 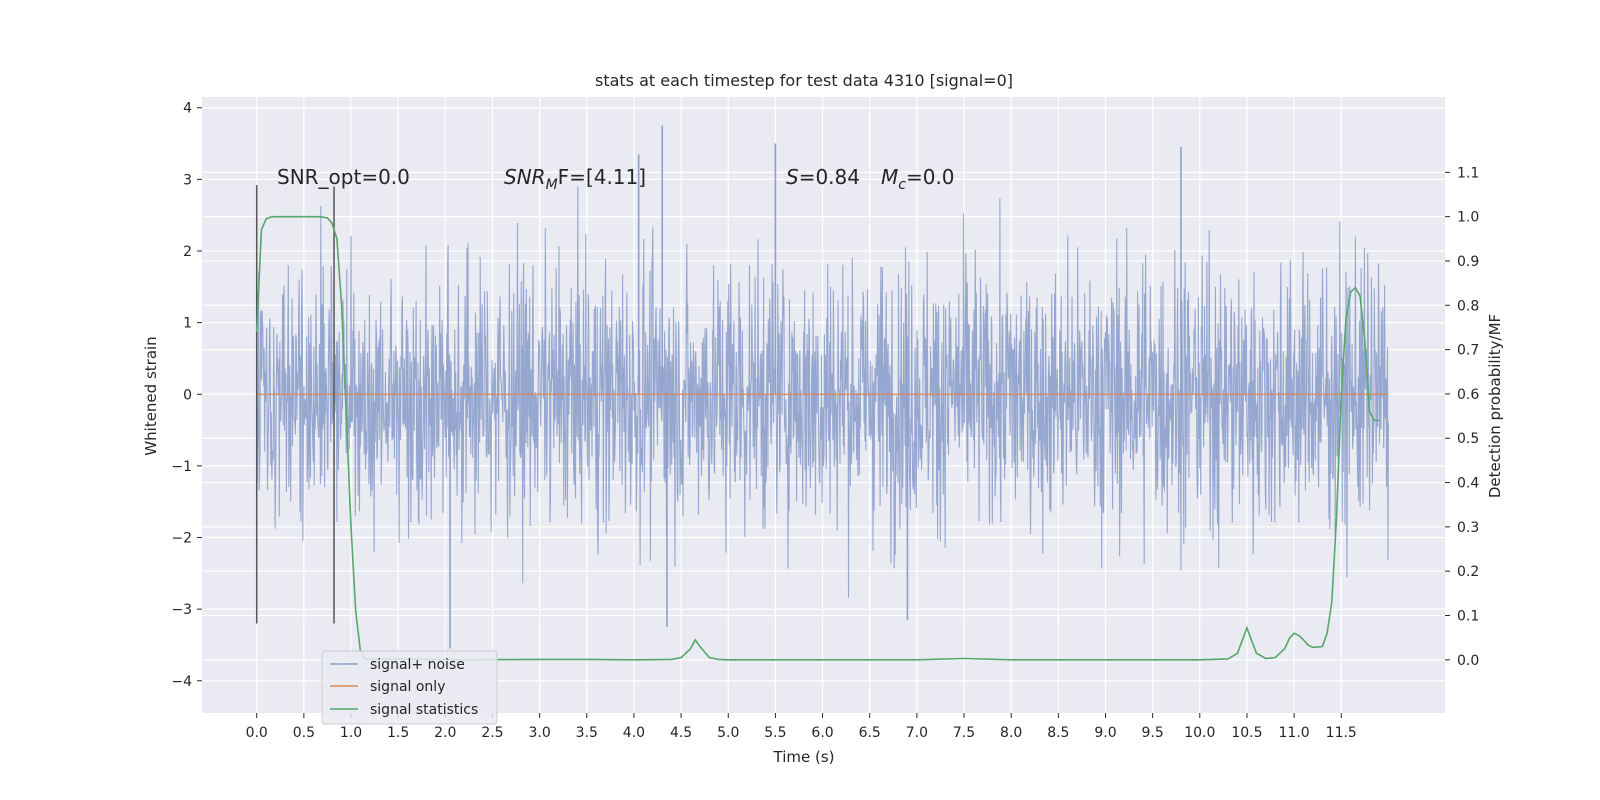 What do you see at coordinates (829, 177) in the screenshot?
I see `annotation-s-value: =0.84` at bounding box center [829, 177].